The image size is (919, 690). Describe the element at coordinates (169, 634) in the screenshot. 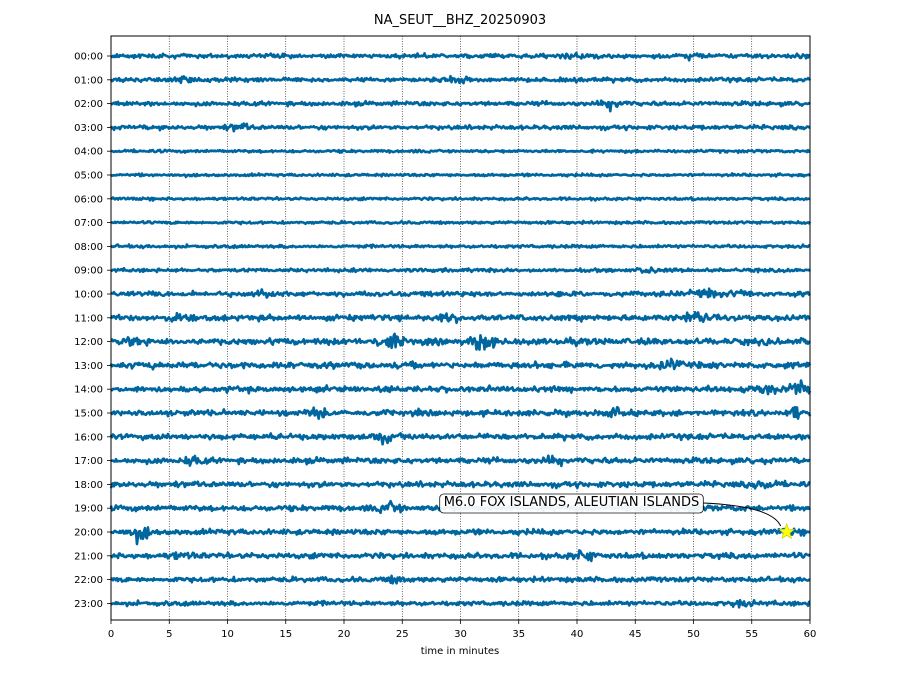

I see `x-tick-label: 5` at that location.